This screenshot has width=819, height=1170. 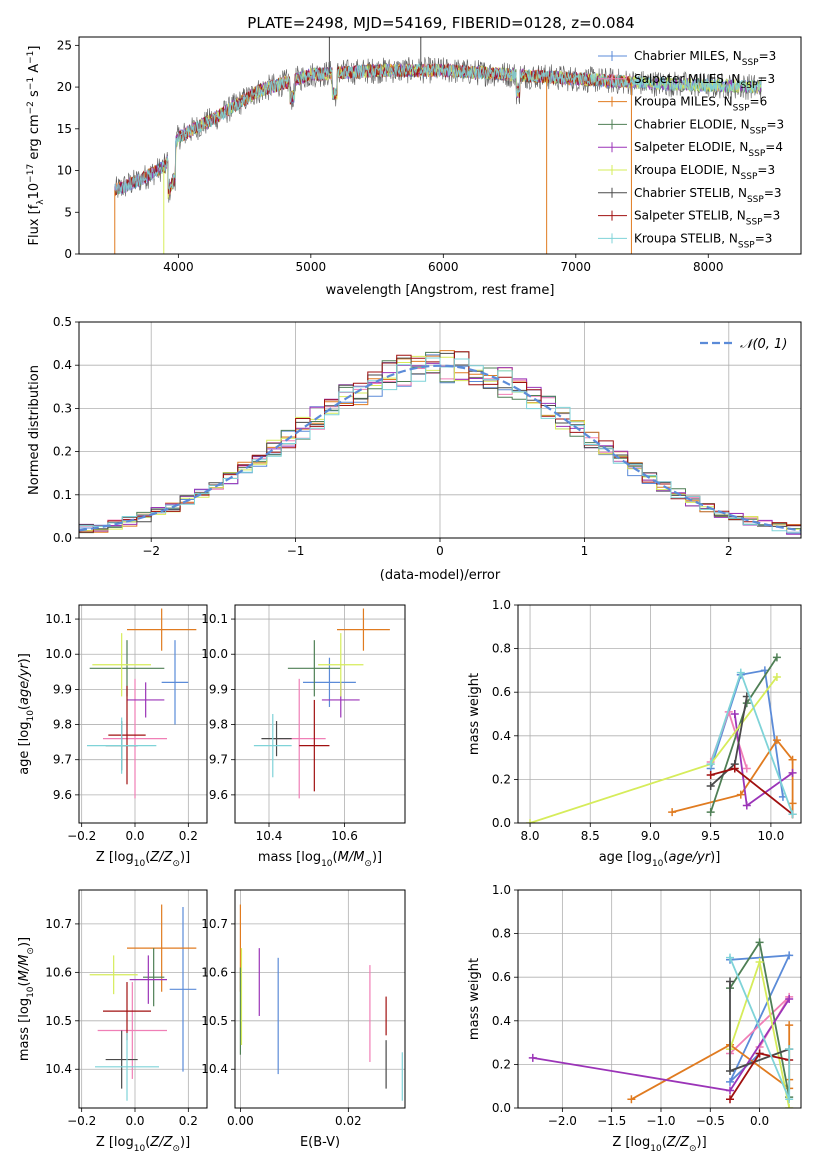 What do you see at coordinates (703, 240) in the screenshot?
I see `legend-entry: Kroupa STELIB, NSSP=3` at bounding box center [703, 240].